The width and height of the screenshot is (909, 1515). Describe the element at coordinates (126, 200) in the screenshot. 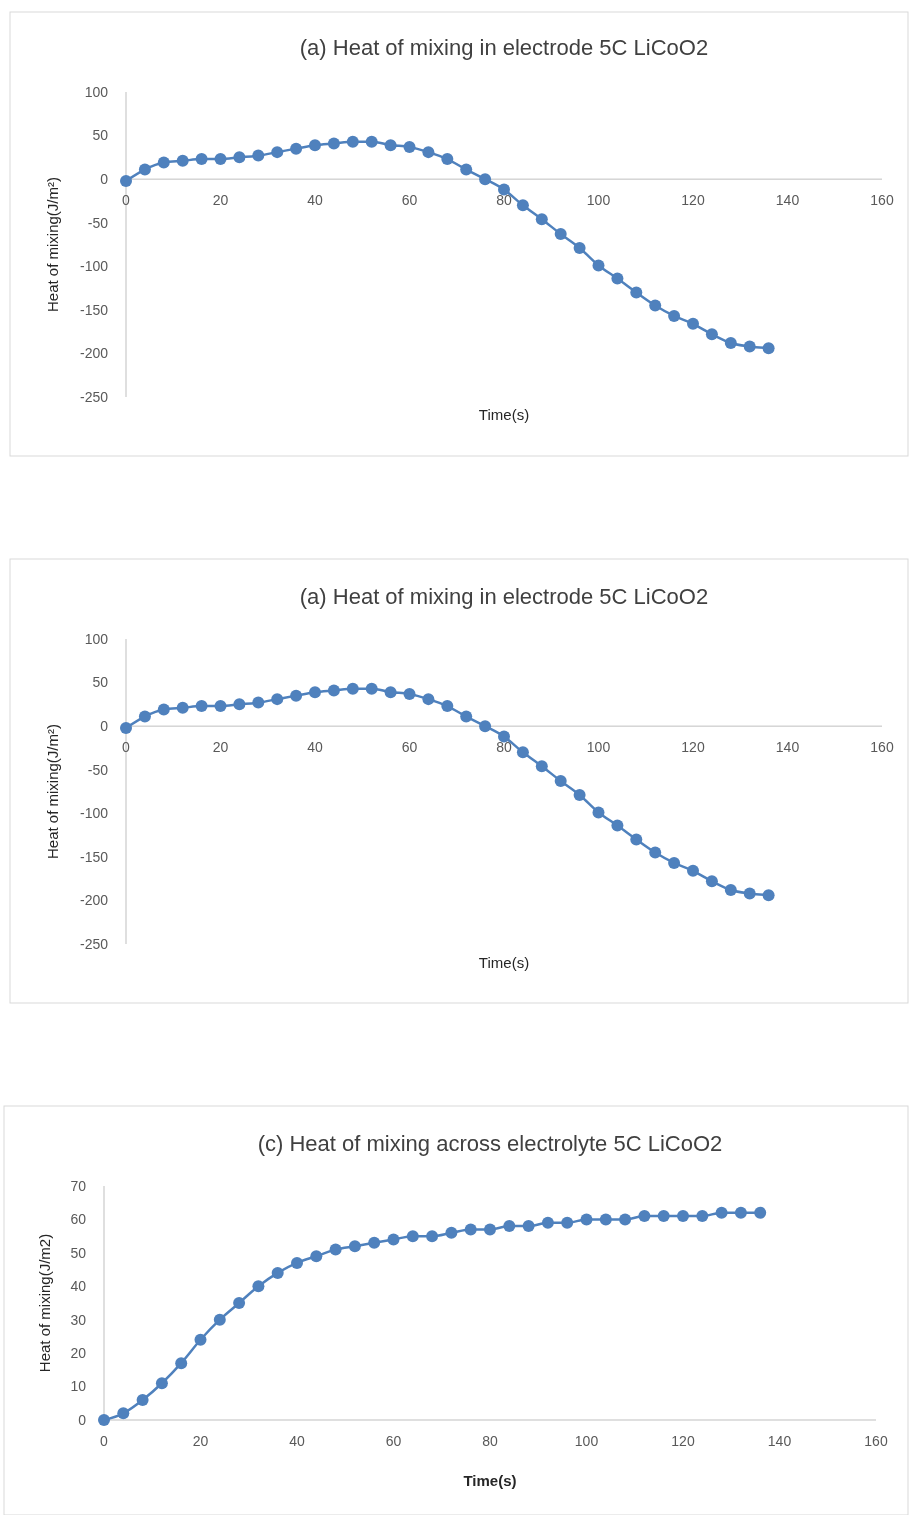

I see `x-tick-label: 0` at that location.